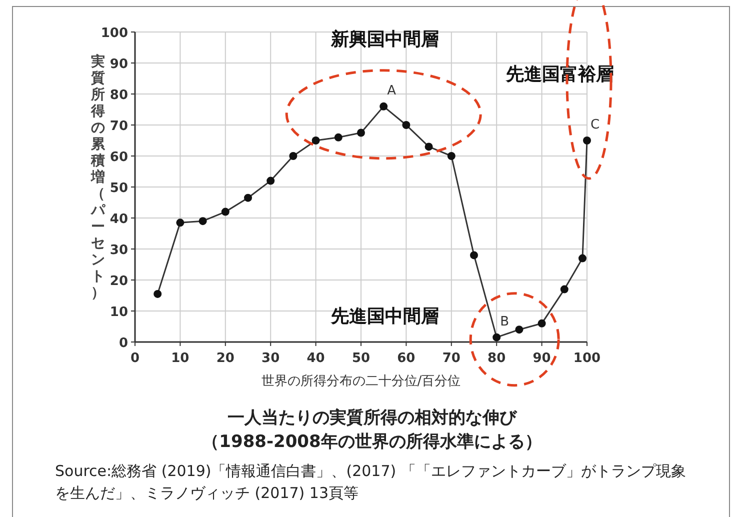 This screenshot has height=517, width=744. What do you see at coordinates (271, 358) in the screenshot?
I see `x-tick-label: 30` at bounding box center [271, 358].